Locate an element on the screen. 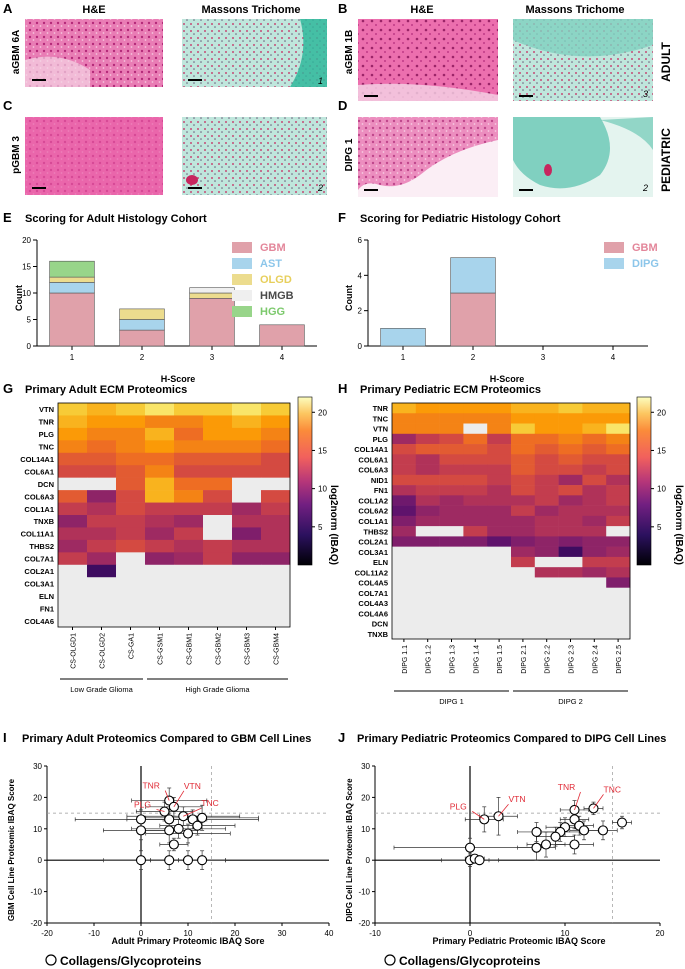  column-label: CS-GBM3 is located at coordinates (248, 649).